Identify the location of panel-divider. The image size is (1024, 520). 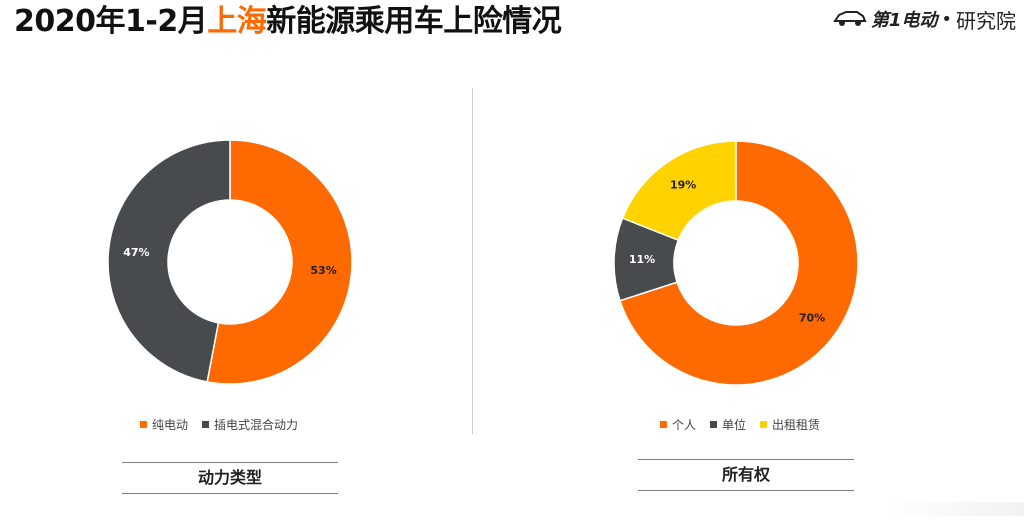
(472, 261).